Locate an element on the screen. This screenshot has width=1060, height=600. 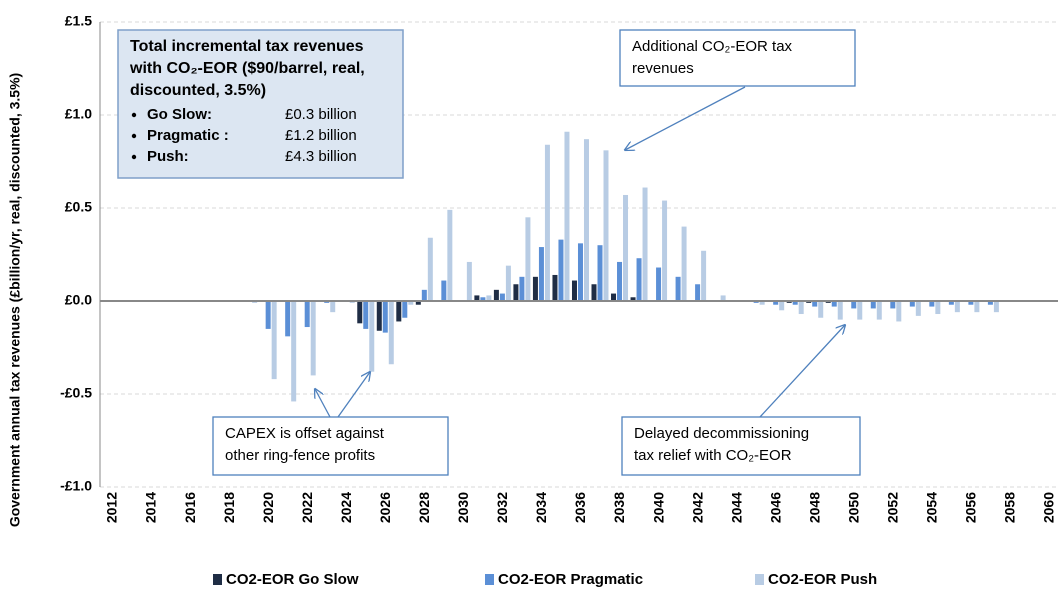
x-tick-label: 2056 is located at coordinates (971, 507).